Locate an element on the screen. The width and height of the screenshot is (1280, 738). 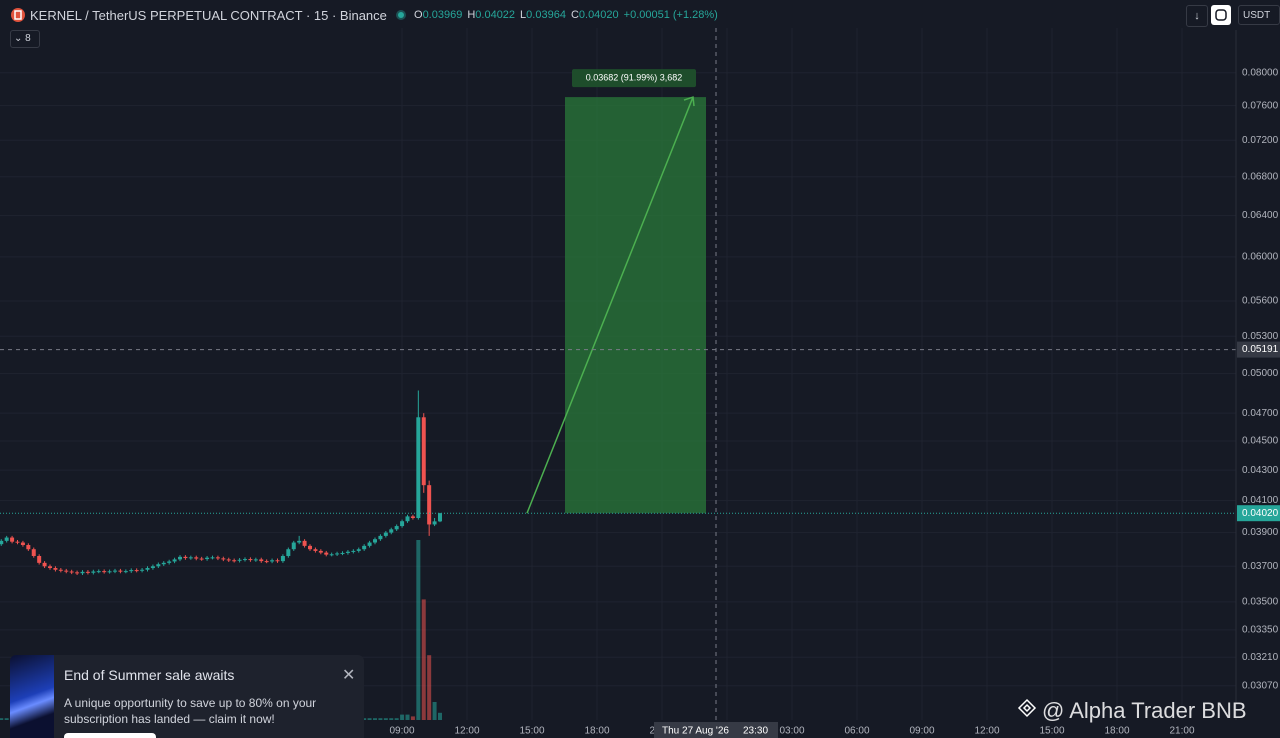
ohlc-value: 0.03964 is located at coordinates (546, 15).